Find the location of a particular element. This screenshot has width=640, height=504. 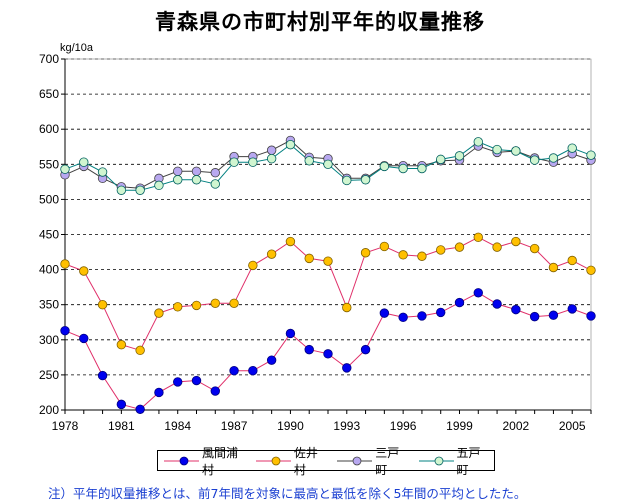

data-point-gonohe-1994 is located at coordinates (365, 180).